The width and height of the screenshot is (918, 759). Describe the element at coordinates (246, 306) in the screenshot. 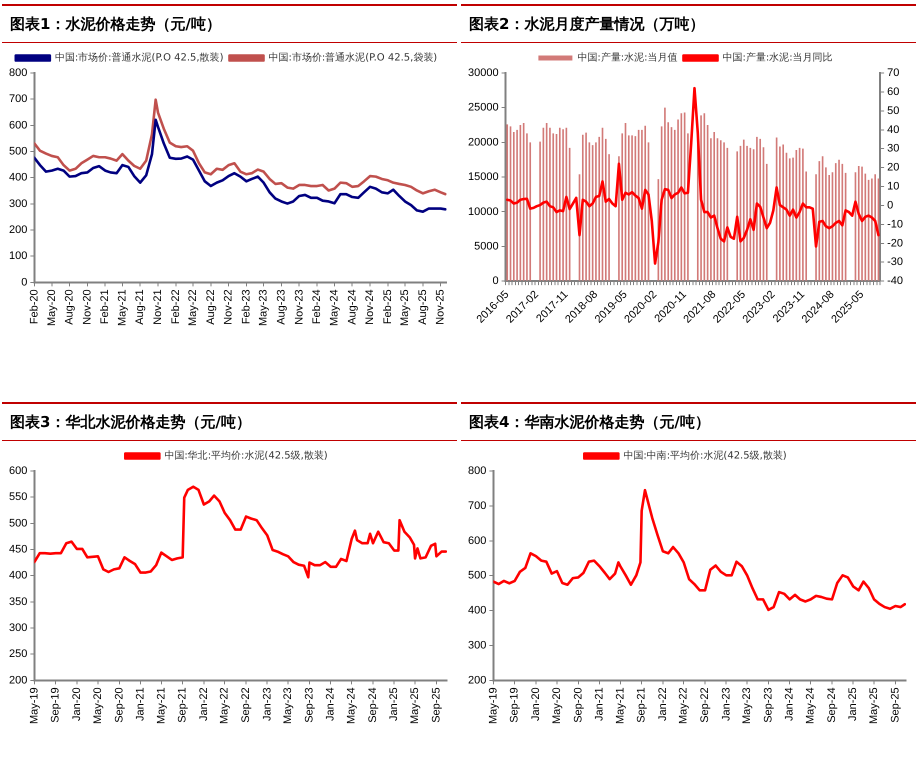

I see `x-tick-label: Feb-23` at that location.